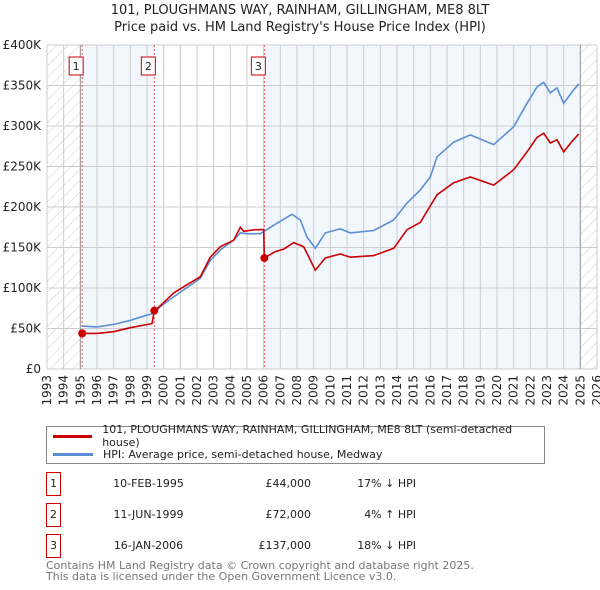 The height and width of the screenshot is (590, 600). Describe the element at coordinates (148, 483) in the screenshot. I see `sale-date: 10-FEB-1995` at that location.